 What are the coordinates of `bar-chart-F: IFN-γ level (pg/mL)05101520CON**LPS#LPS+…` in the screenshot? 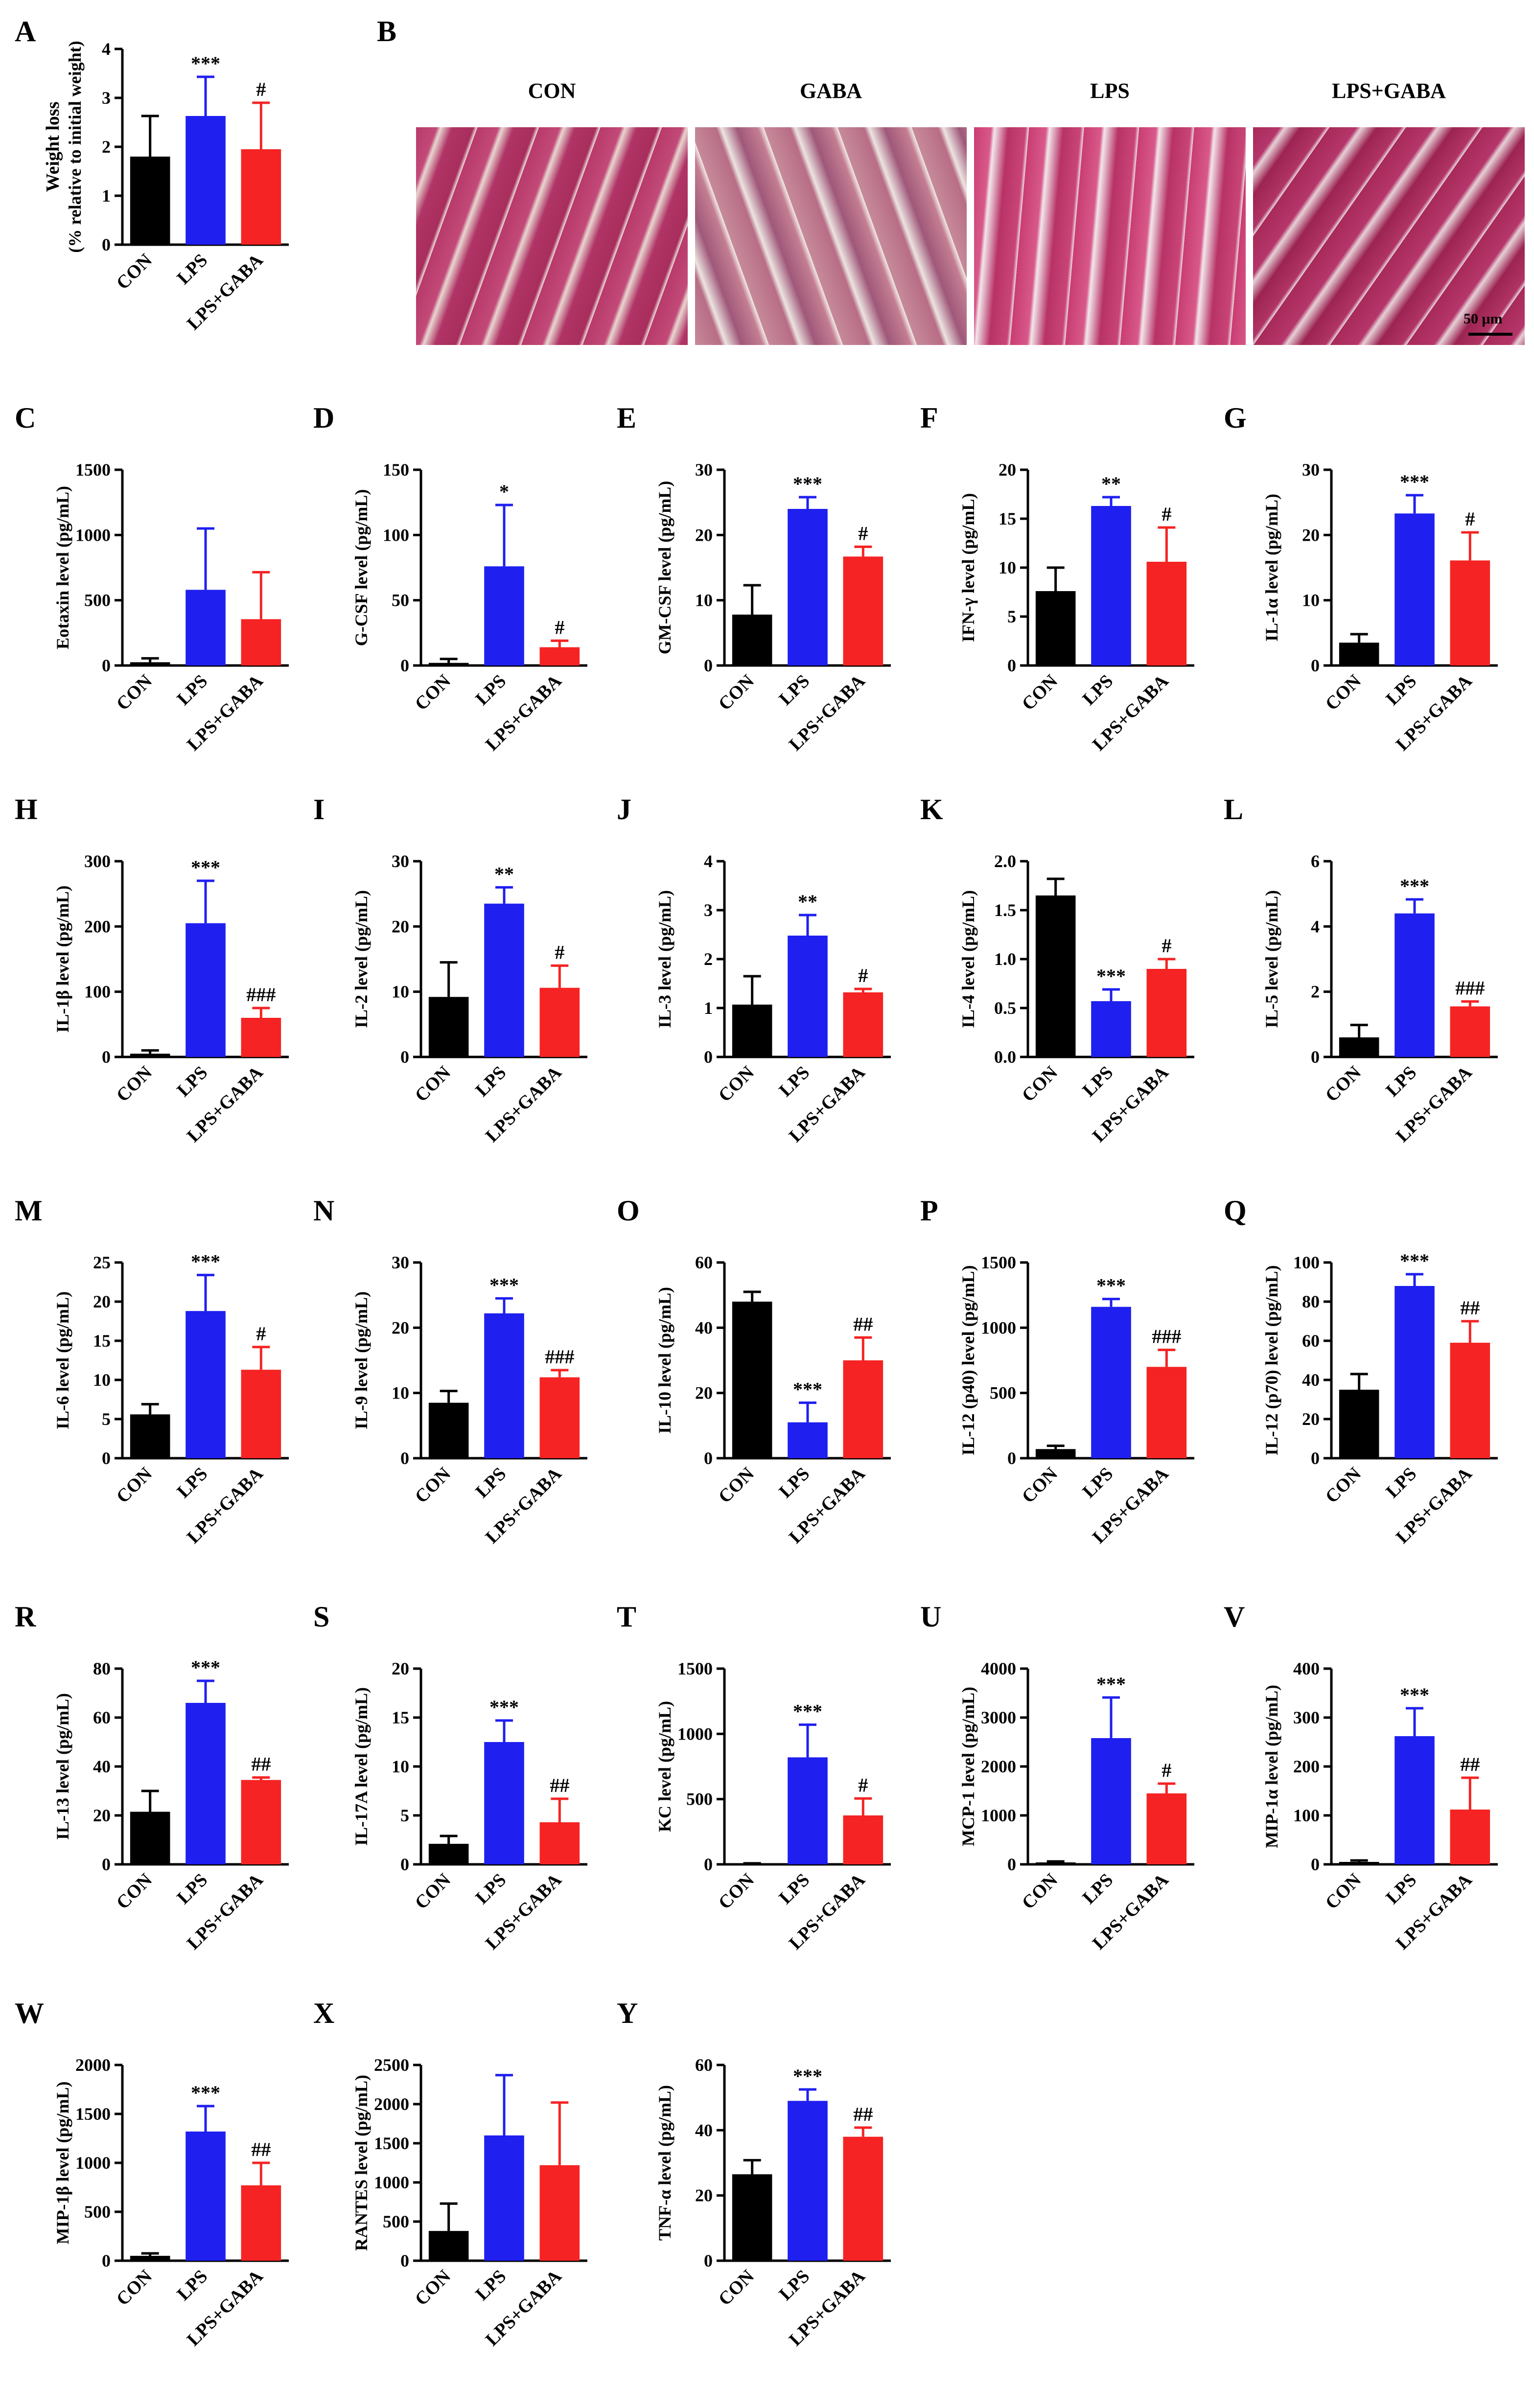 It's located at (1076, 607).